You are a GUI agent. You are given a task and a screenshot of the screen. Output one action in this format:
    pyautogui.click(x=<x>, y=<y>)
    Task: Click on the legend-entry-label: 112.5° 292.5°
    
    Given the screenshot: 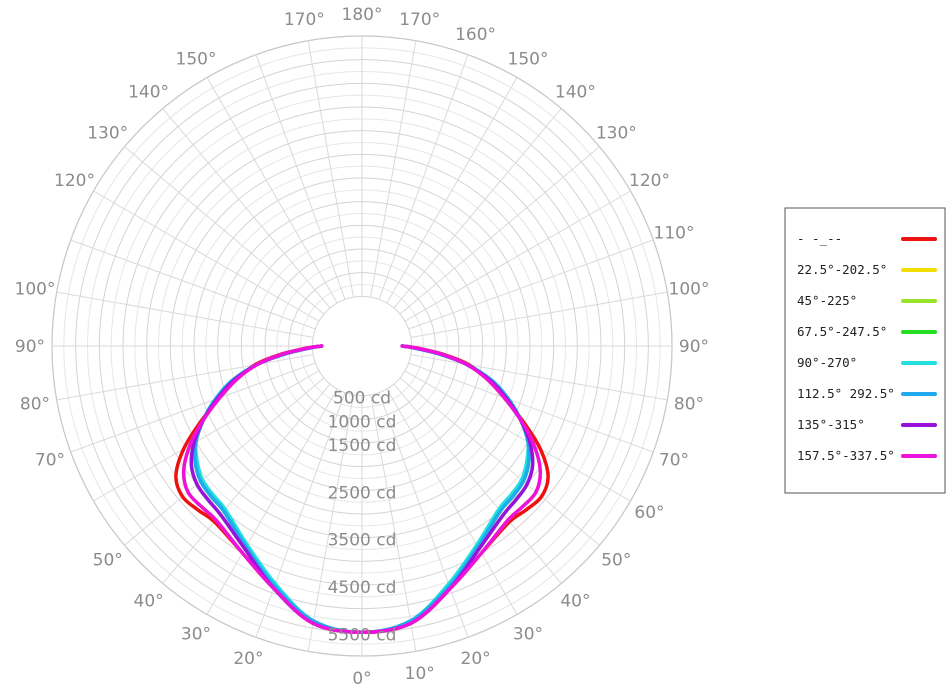 What is the action you would take?
    pyautogui.click(x=846, y=393)
    